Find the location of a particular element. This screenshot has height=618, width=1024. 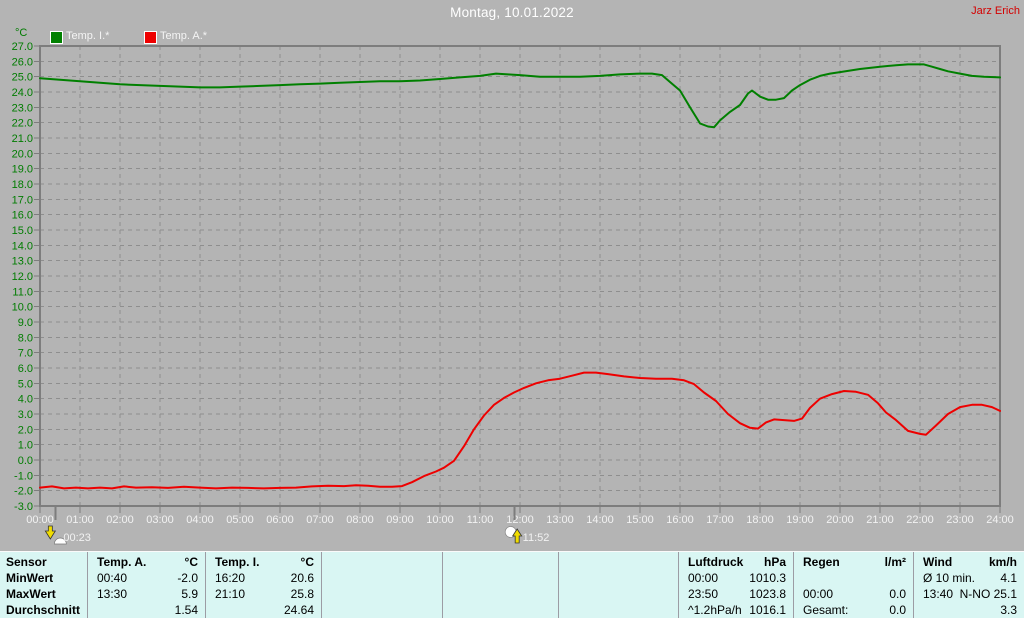

y-axis-tick-label: 11.0 is located at coordinates (22, 292).